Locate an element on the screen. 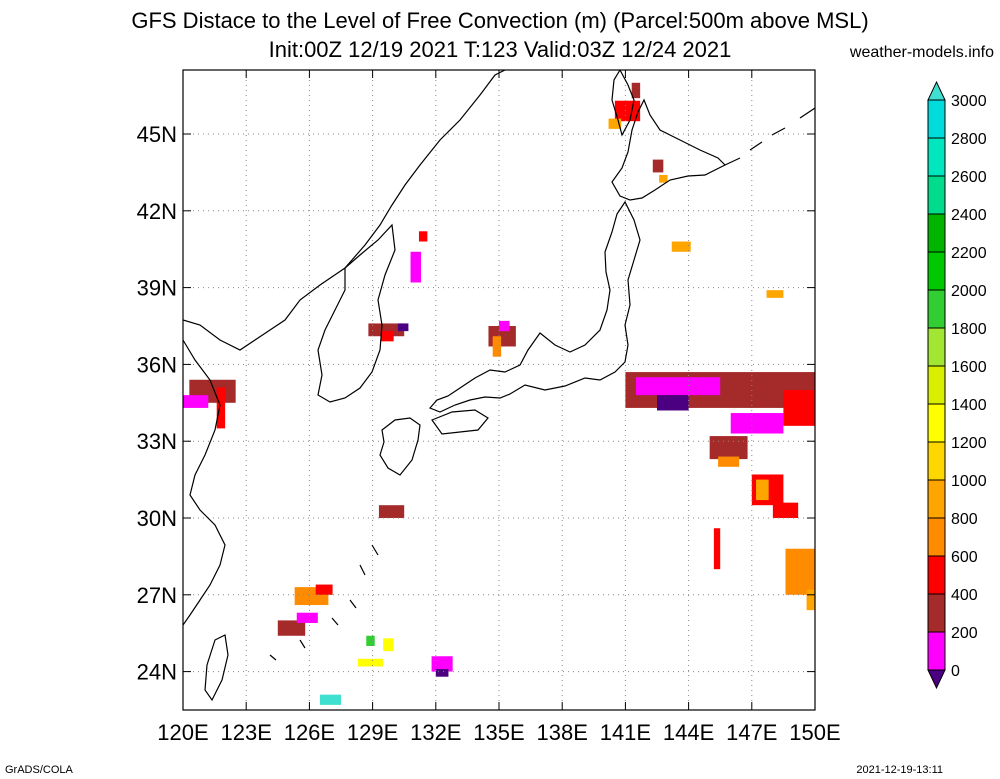 The image size is (1000, 779). colorbar-label: 200 is located at coordinates (964, 633).